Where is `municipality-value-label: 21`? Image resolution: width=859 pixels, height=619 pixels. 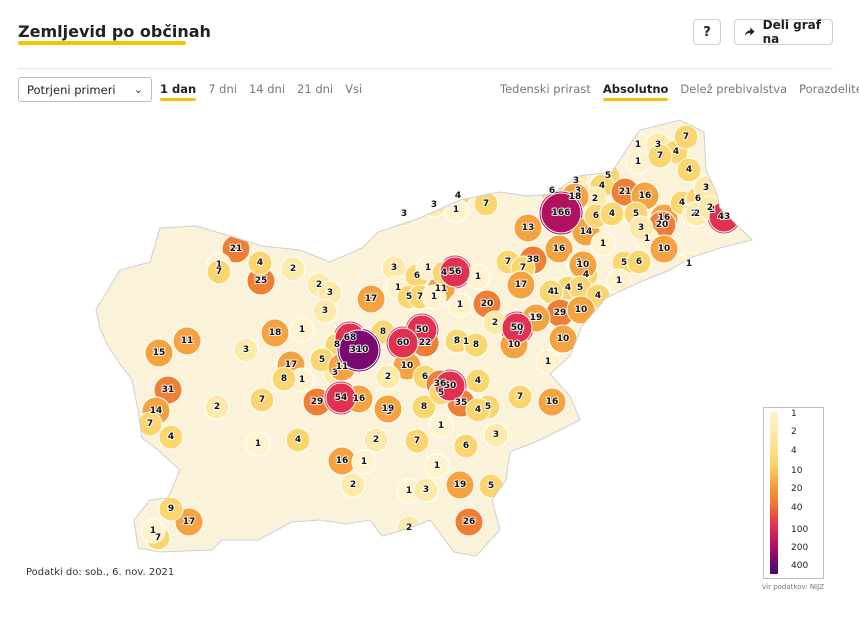 municipality-value-label: 21 is located at coordinates (625, 192).